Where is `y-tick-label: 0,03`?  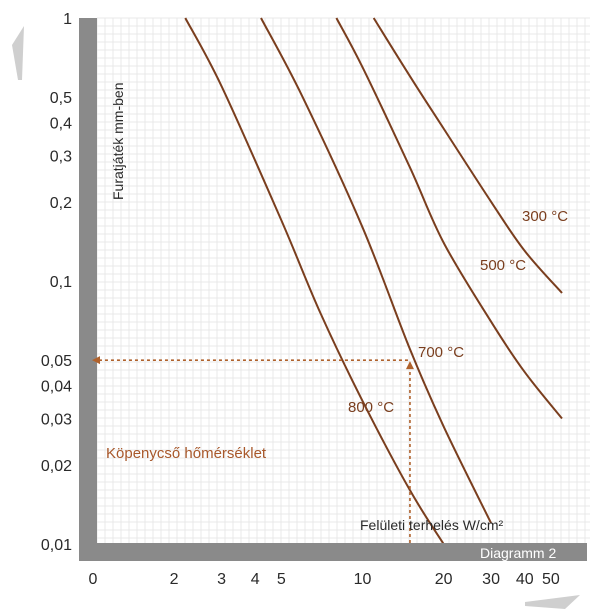 y-tick-label: 0,03 is located at coordinates (56, 420).